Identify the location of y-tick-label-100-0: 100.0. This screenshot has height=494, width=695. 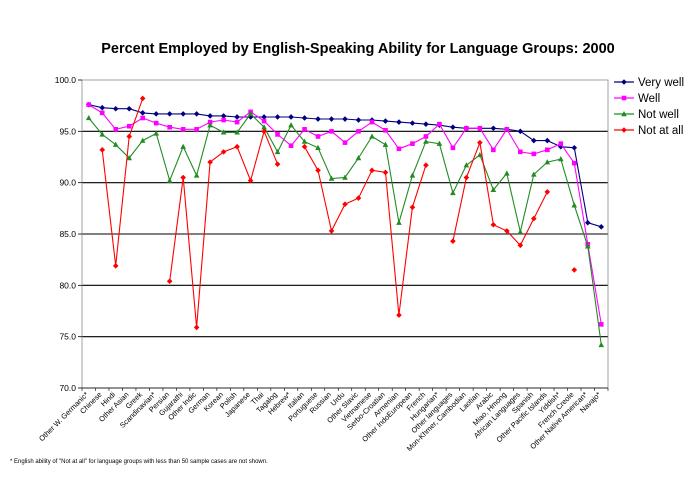
(66, 80).